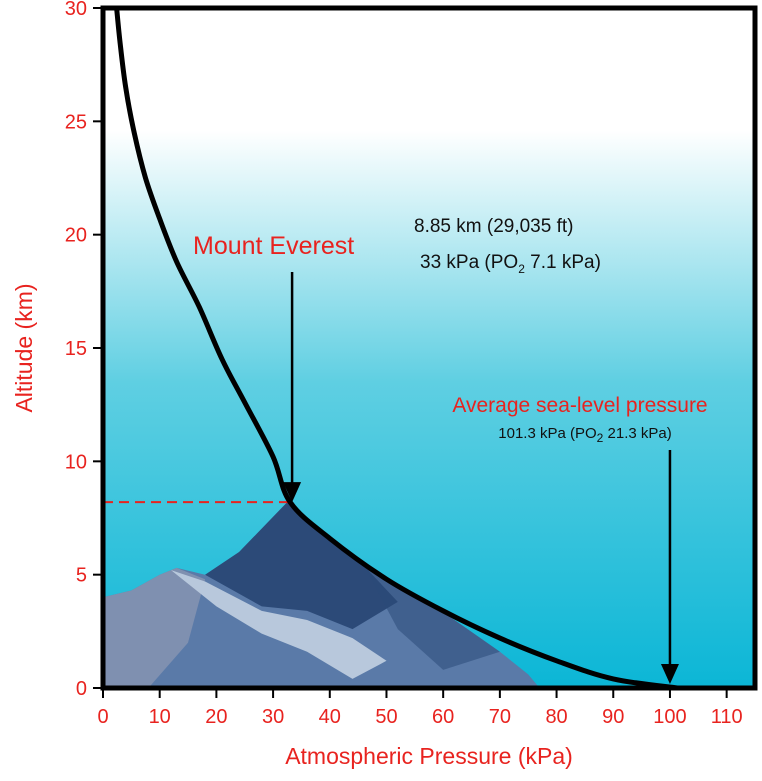 This screenshot has width=762, height=781. I want to click on y-tick-label: 25, so click(76, 122).